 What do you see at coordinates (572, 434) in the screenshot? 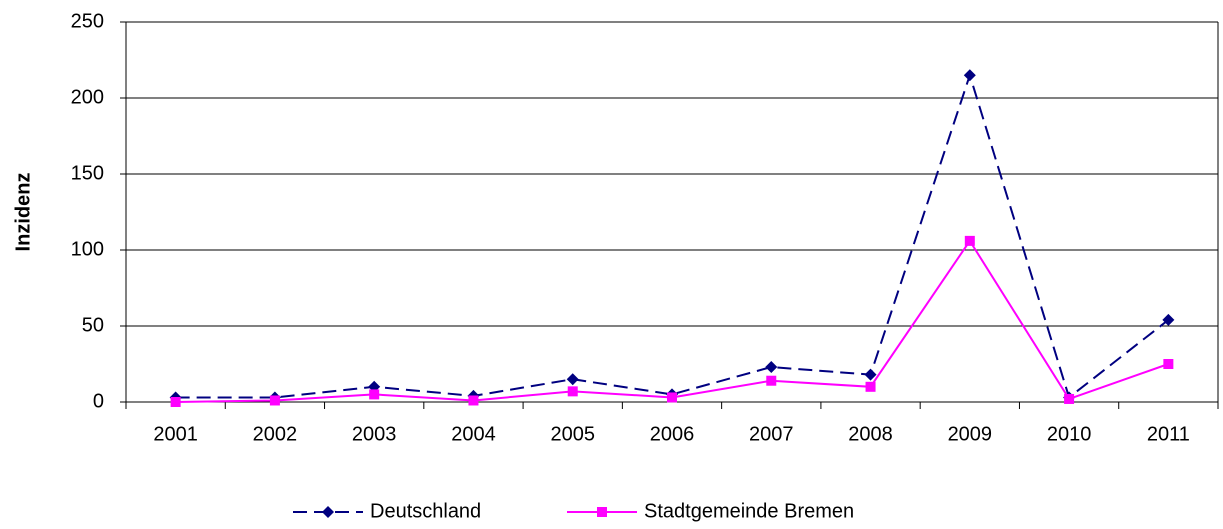
I see `x-tick-label: 2005` at bounding box center [572, 434].